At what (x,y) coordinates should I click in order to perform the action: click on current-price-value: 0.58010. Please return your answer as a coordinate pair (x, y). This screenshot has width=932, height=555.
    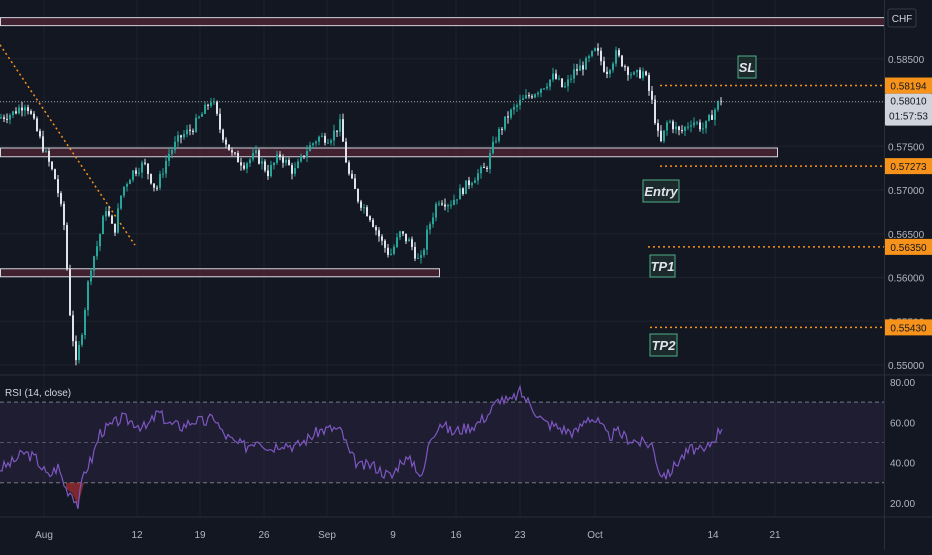
    Looking at the image, I should click on (908, 102).